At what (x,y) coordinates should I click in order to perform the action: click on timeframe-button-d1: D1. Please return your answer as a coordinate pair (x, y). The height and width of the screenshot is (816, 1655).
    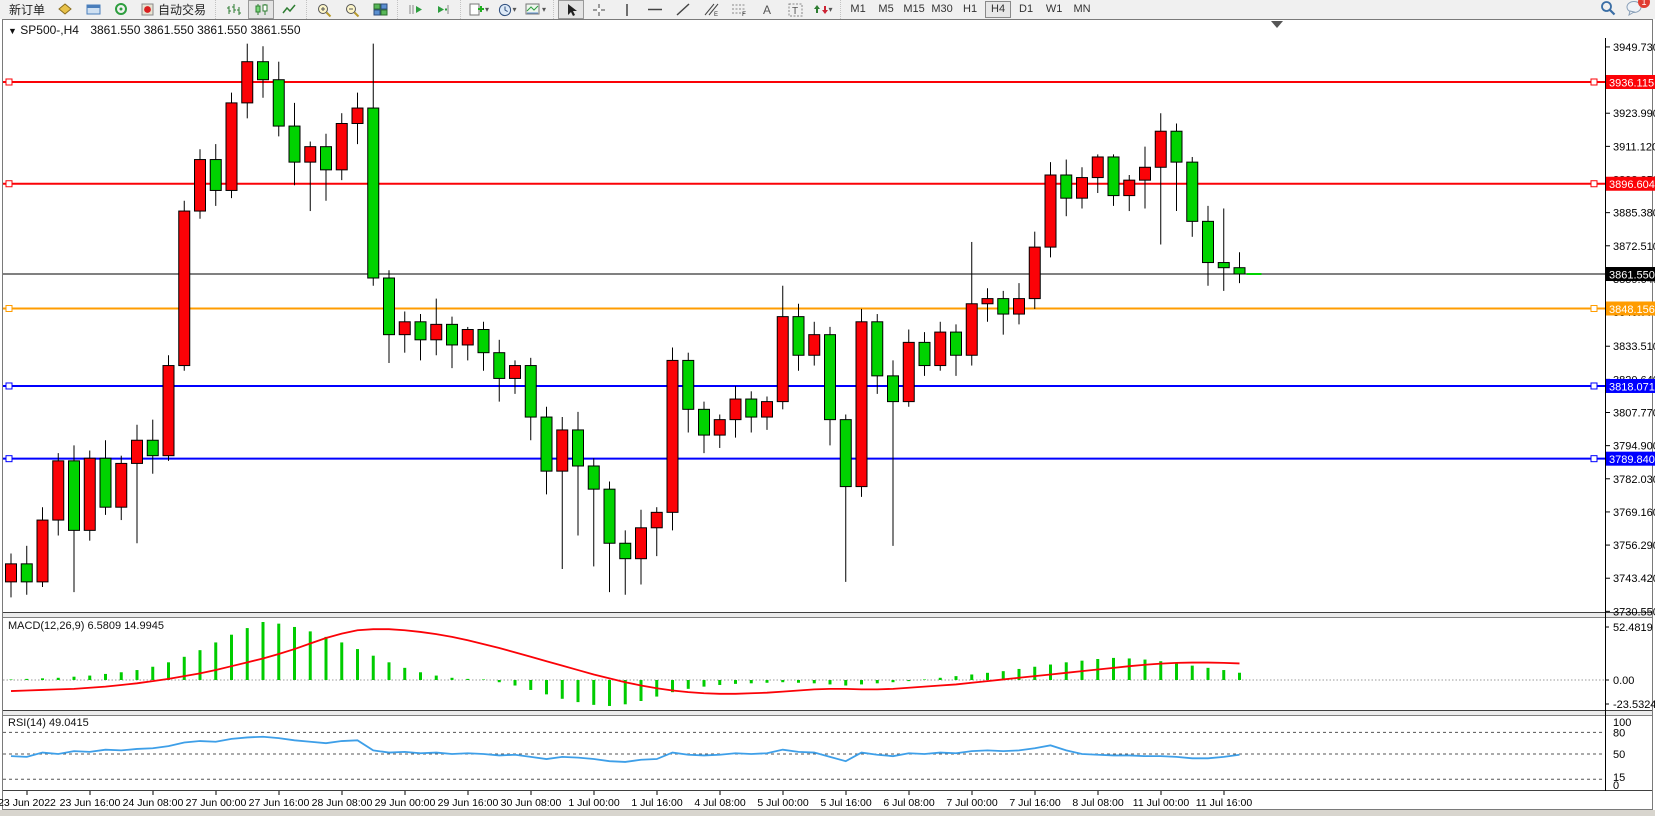
    Looking at the image, I should click on (1026, 9).